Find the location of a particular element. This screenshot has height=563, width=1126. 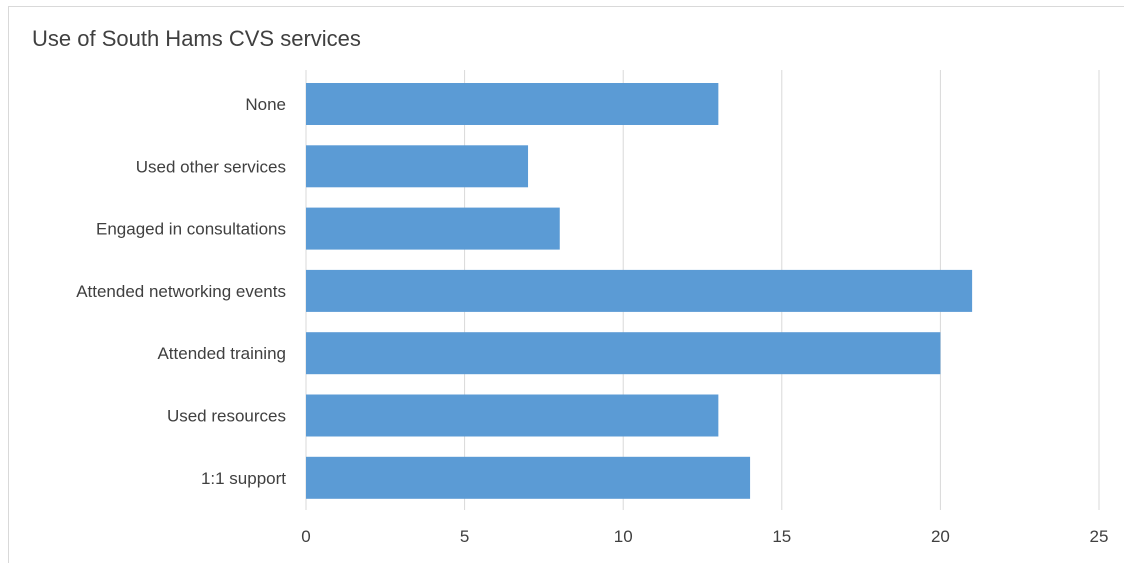

category-label: 1:1 support is located at coordinates (243, 478).